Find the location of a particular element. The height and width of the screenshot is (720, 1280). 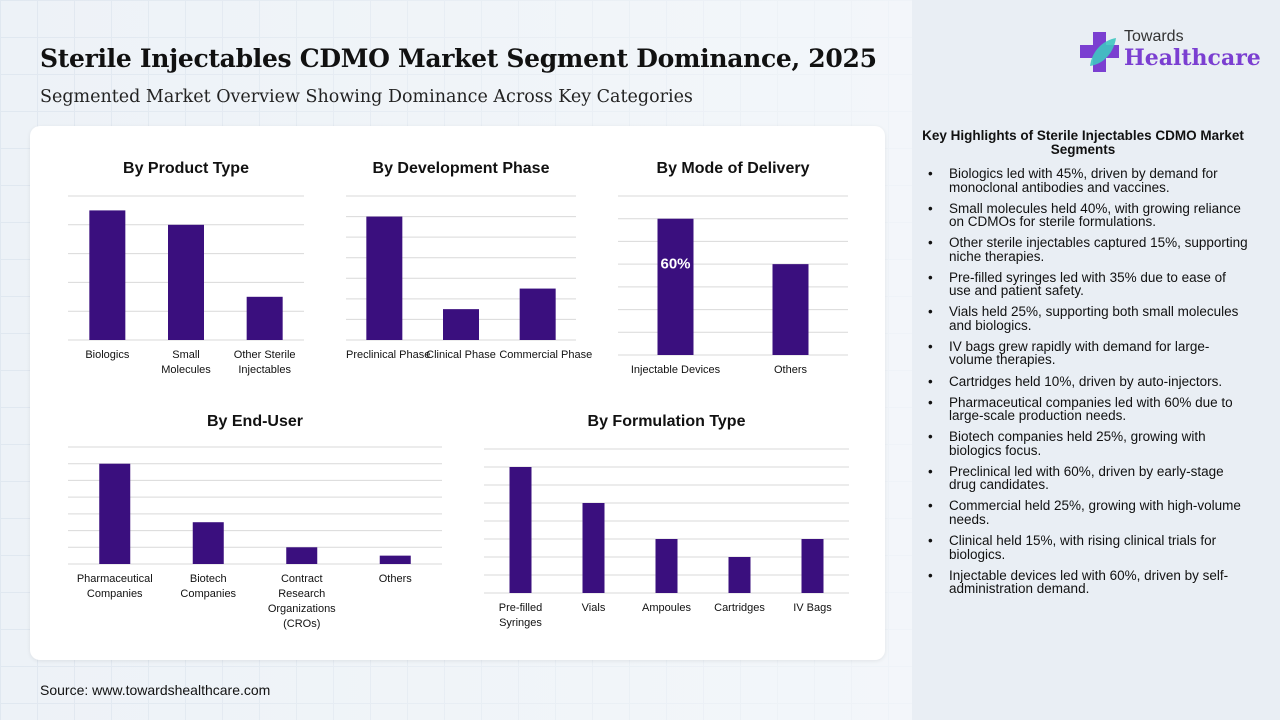

category-label: IV Bags is located at coordinates (812, 608).